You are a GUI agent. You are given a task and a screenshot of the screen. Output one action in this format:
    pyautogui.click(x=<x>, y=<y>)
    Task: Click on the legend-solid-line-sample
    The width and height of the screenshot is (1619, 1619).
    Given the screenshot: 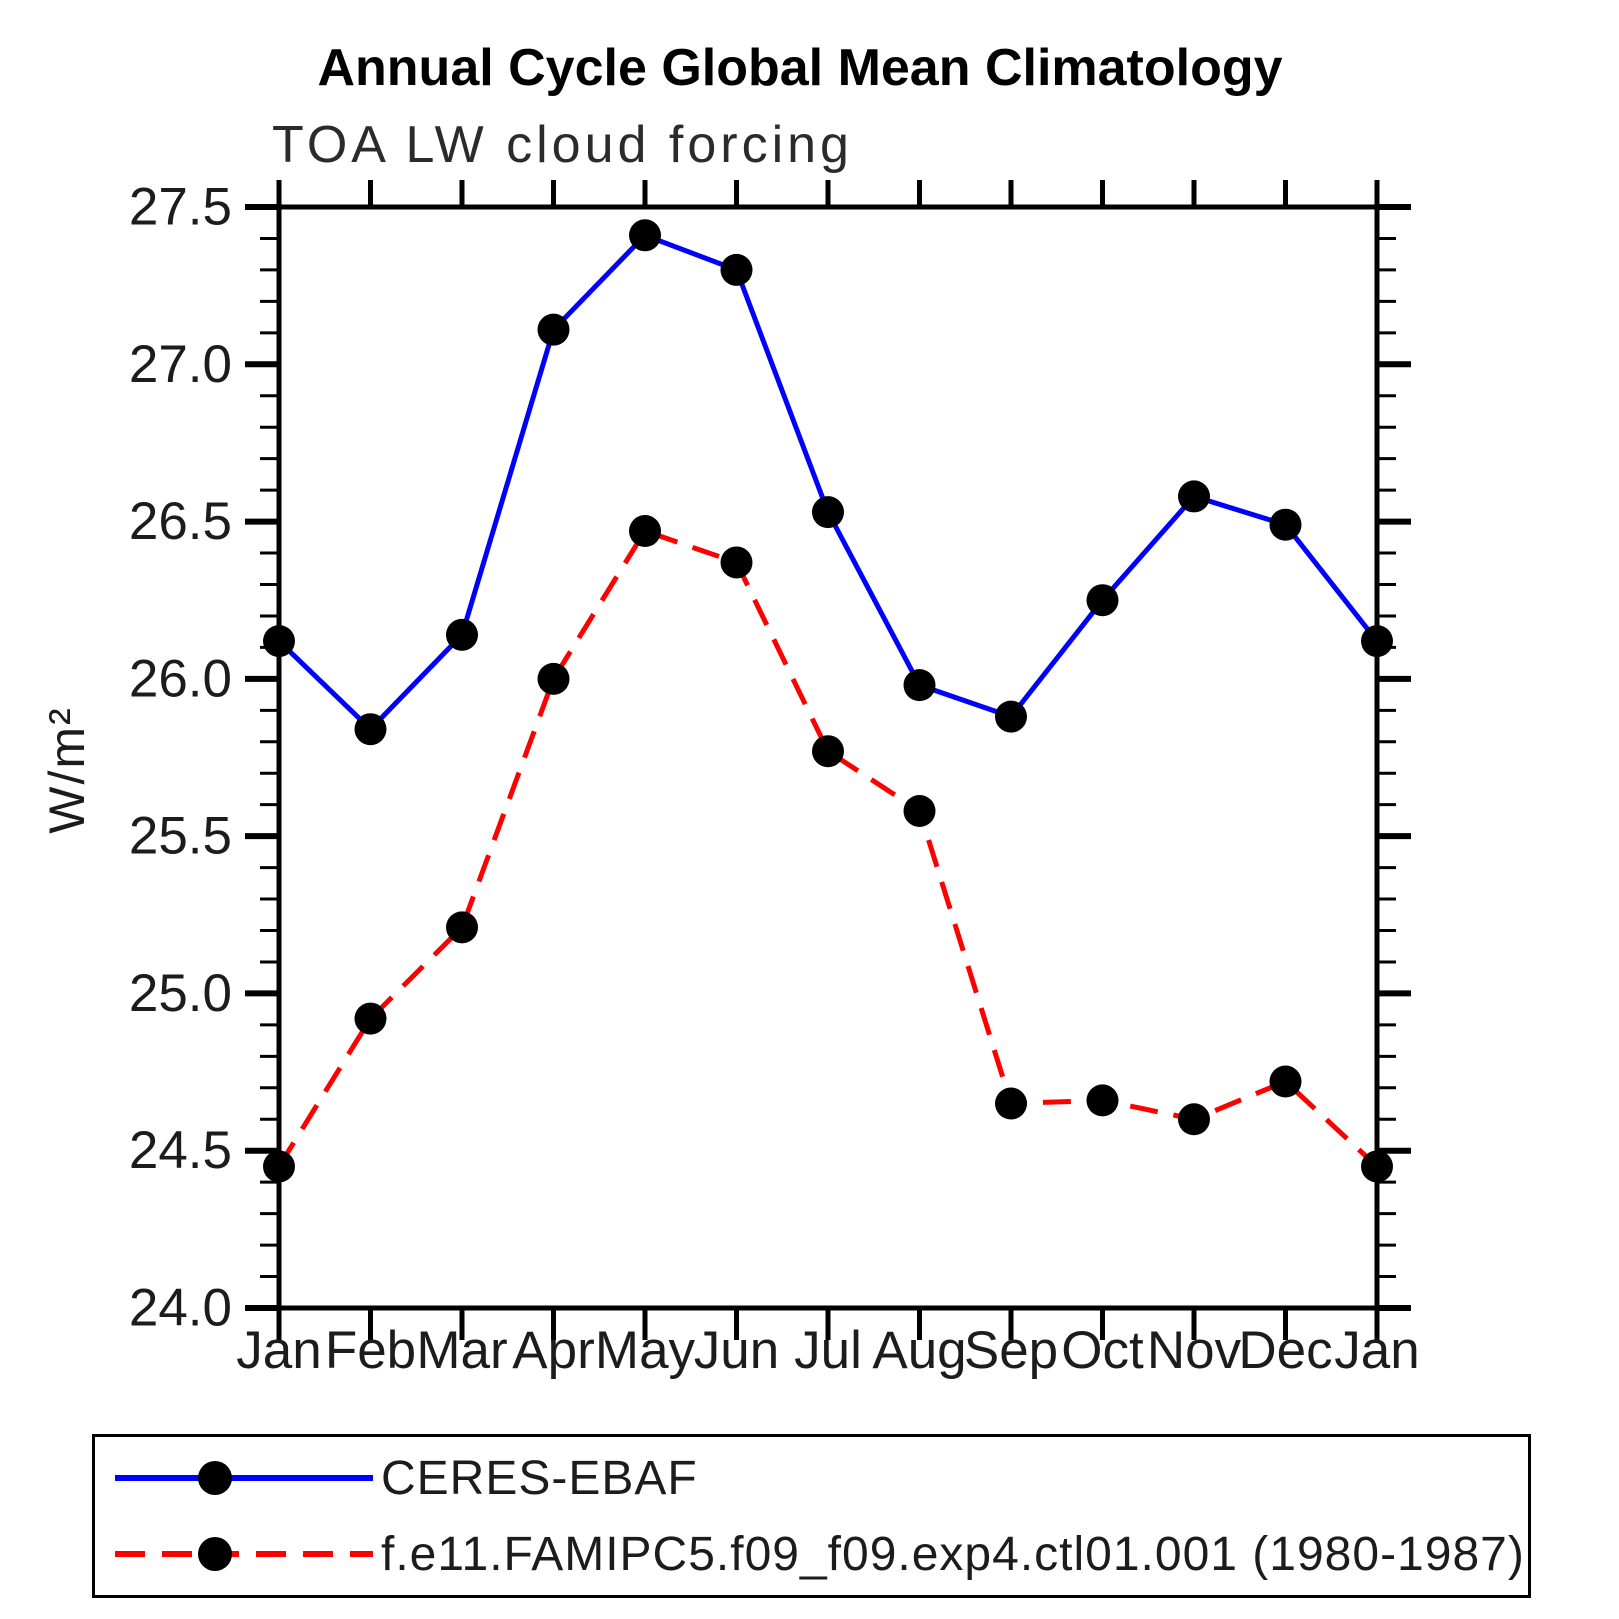 What is the action you would take?
    pyautogui.click(x=244, y=1478)
    